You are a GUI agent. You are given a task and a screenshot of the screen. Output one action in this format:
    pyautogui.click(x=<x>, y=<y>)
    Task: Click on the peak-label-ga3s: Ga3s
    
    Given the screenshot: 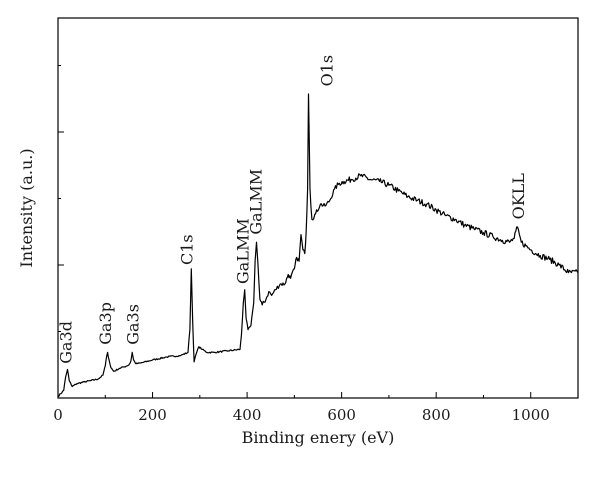 What is the action you would take?
    pyautogui.click(x=133, y=324)
    